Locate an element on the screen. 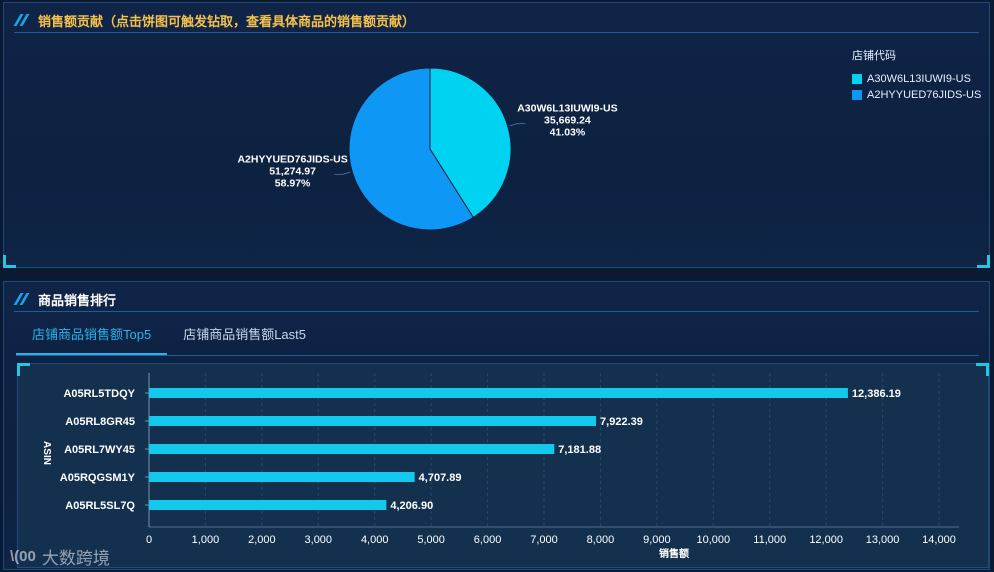 The image size is (994, 572). pie-label-value-1: 35,669.24 is located at coordinates (567, 121).